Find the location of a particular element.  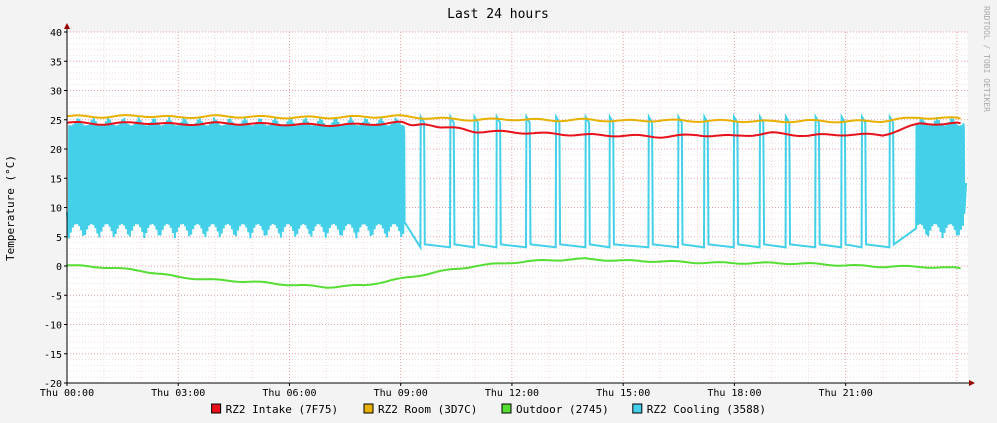

y-axis-arrow is located at coordinates (67, 26).